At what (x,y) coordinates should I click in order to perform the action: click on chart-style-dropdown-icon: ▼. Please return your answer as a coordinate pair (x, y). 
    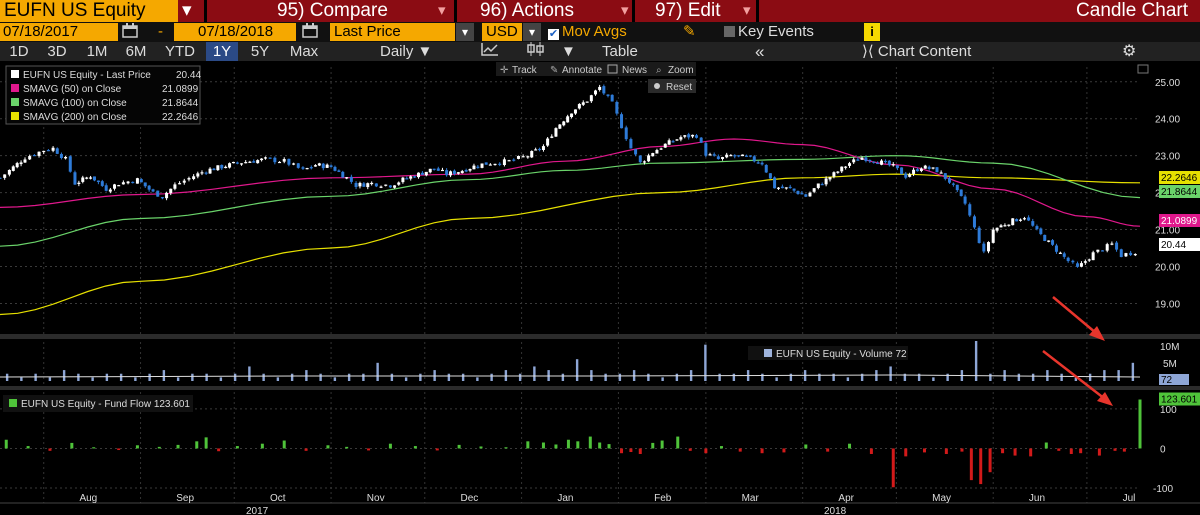
    Looking at the image, I should click on (568, 51).